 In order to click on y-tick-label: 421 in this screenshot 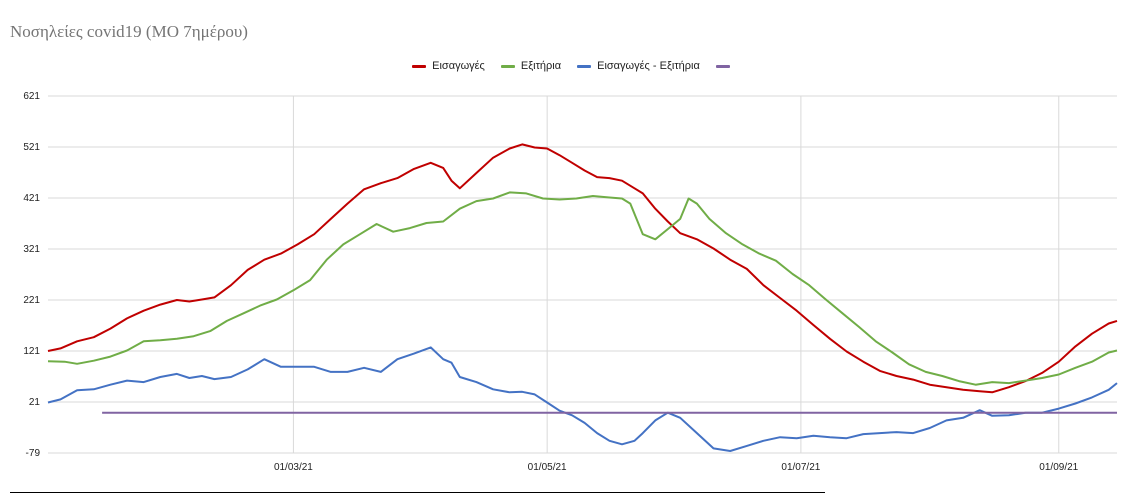, I will do `click(31, 198)`.